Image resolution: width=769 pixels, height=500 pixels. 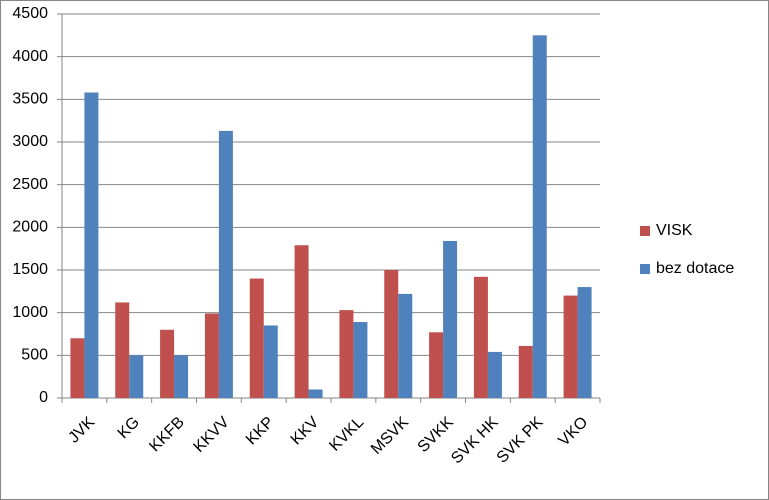 I want to click on y-tick-label: 3500, so click(x=30, y=99).